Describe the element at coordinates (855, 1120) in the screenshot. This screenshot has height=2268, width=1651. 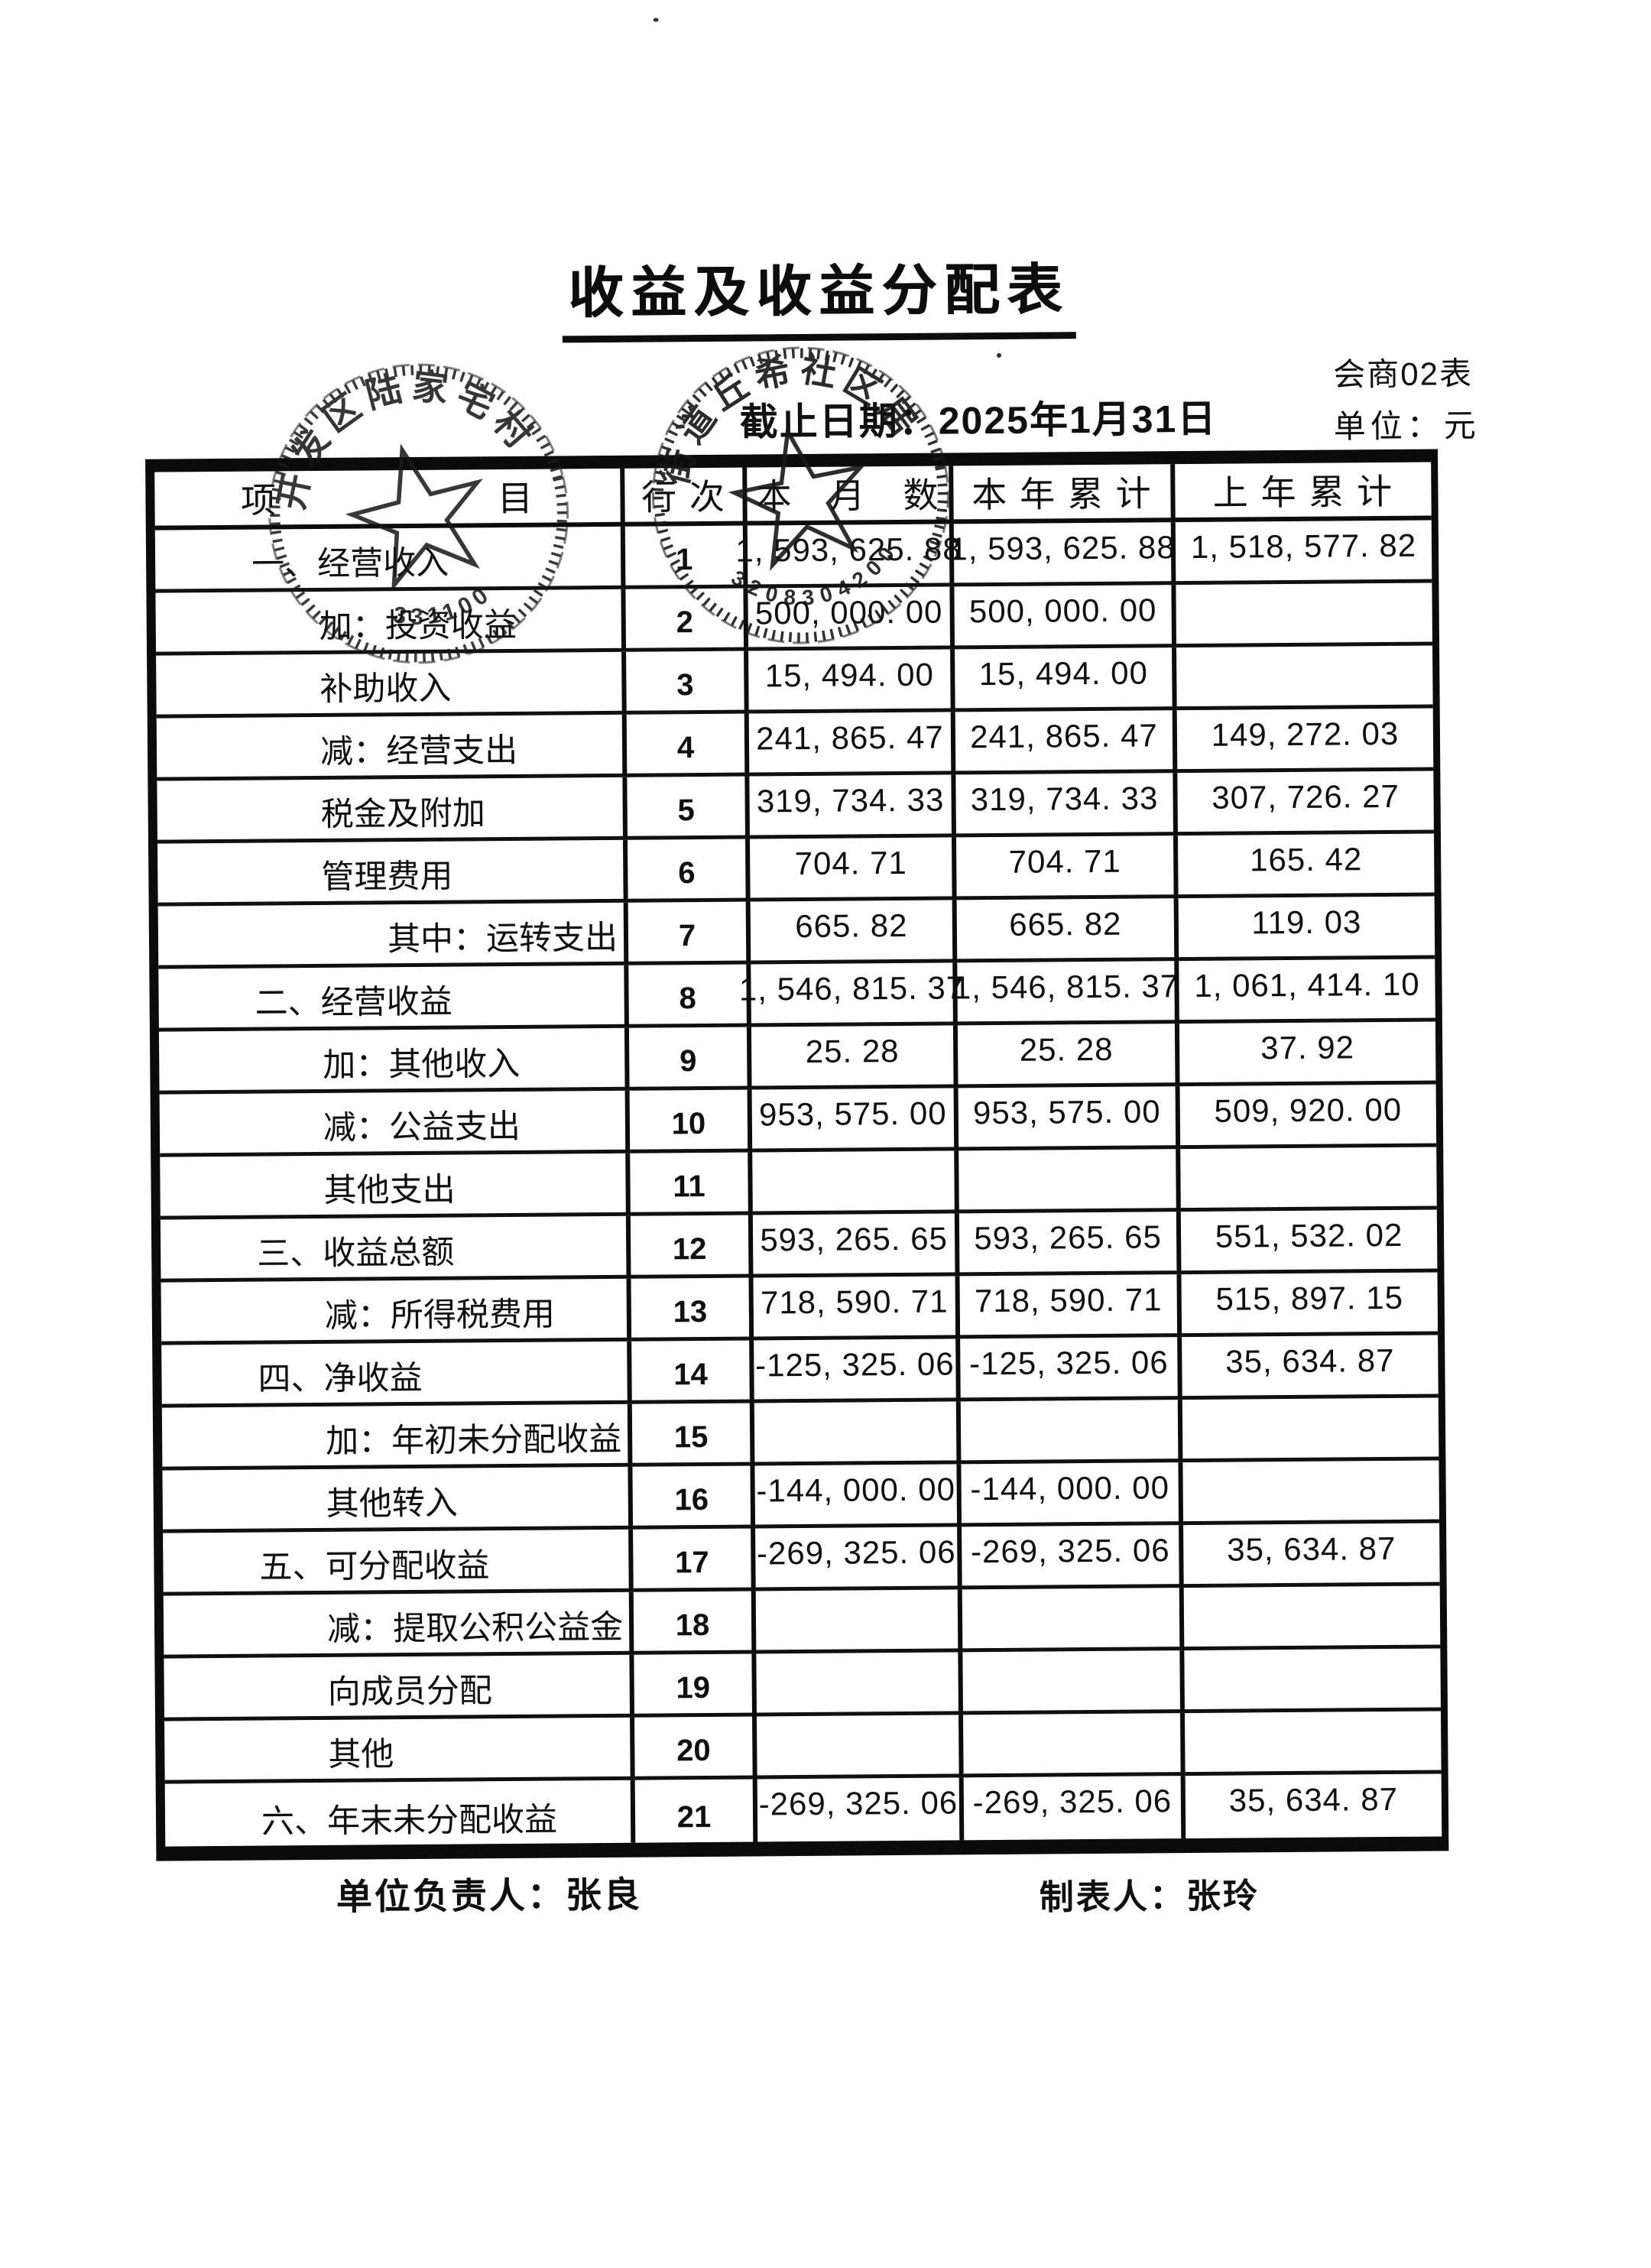
I see `row-month-value: 953, 575. 00` at that location.